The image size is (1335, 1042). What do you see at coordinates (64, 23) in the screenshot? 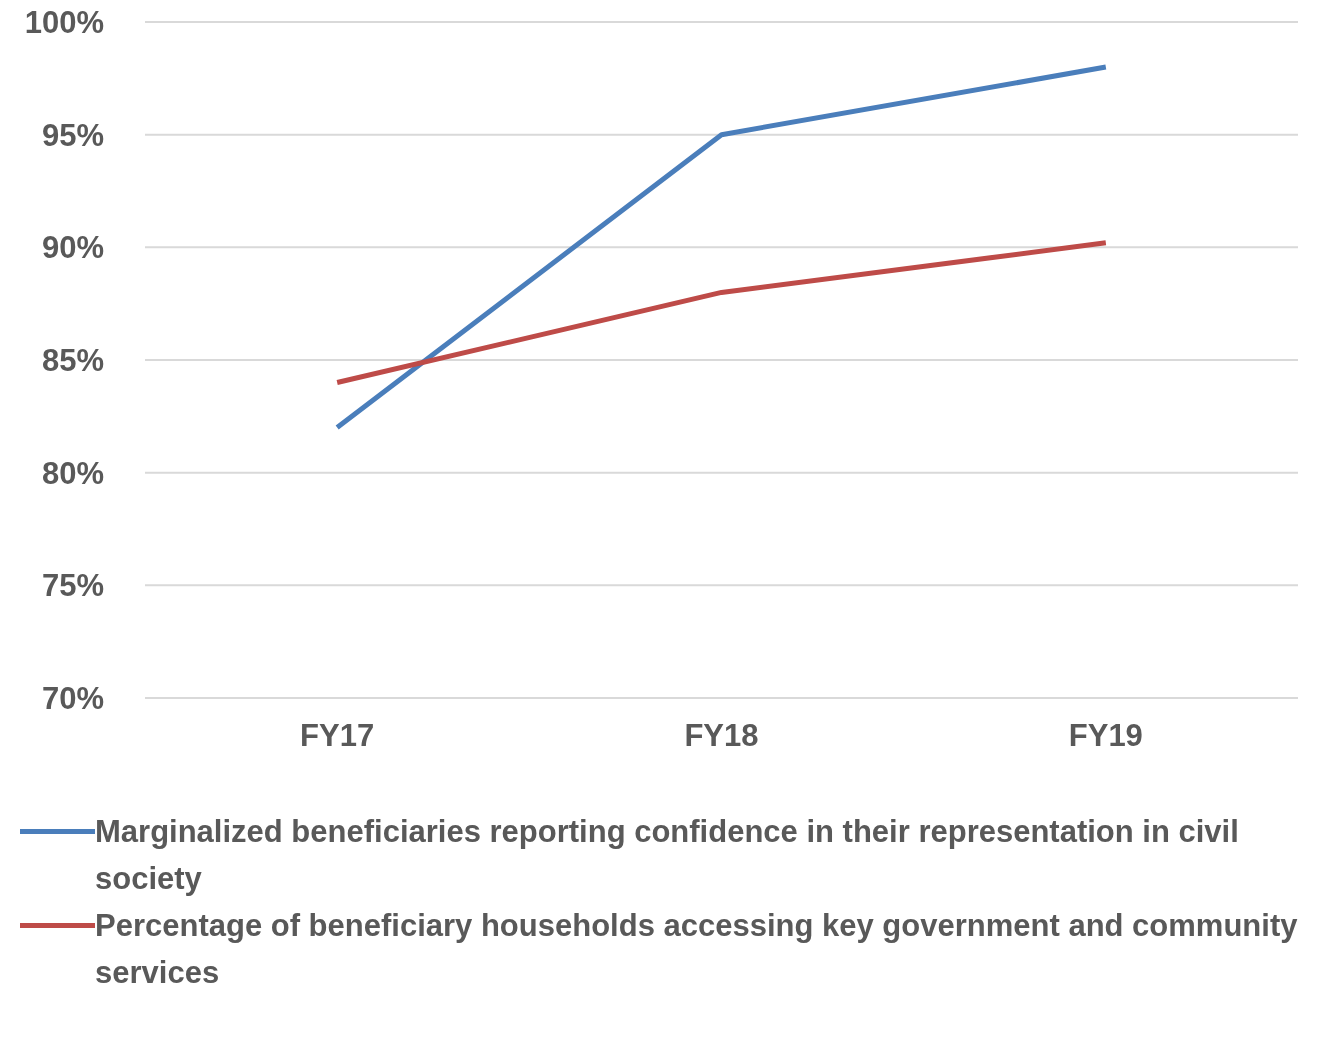
I see `y-tick-label: 100%` at bounding box center [64, 23].